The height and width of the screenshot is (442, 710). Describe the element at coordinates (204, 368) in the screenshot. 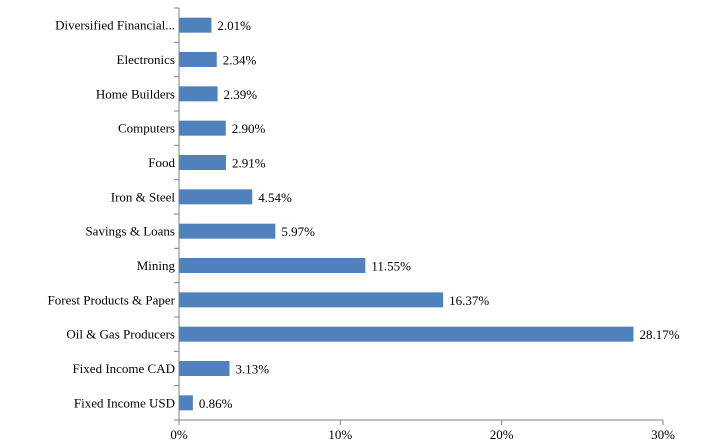

I see `bar-fixed-income-cad` at that location.